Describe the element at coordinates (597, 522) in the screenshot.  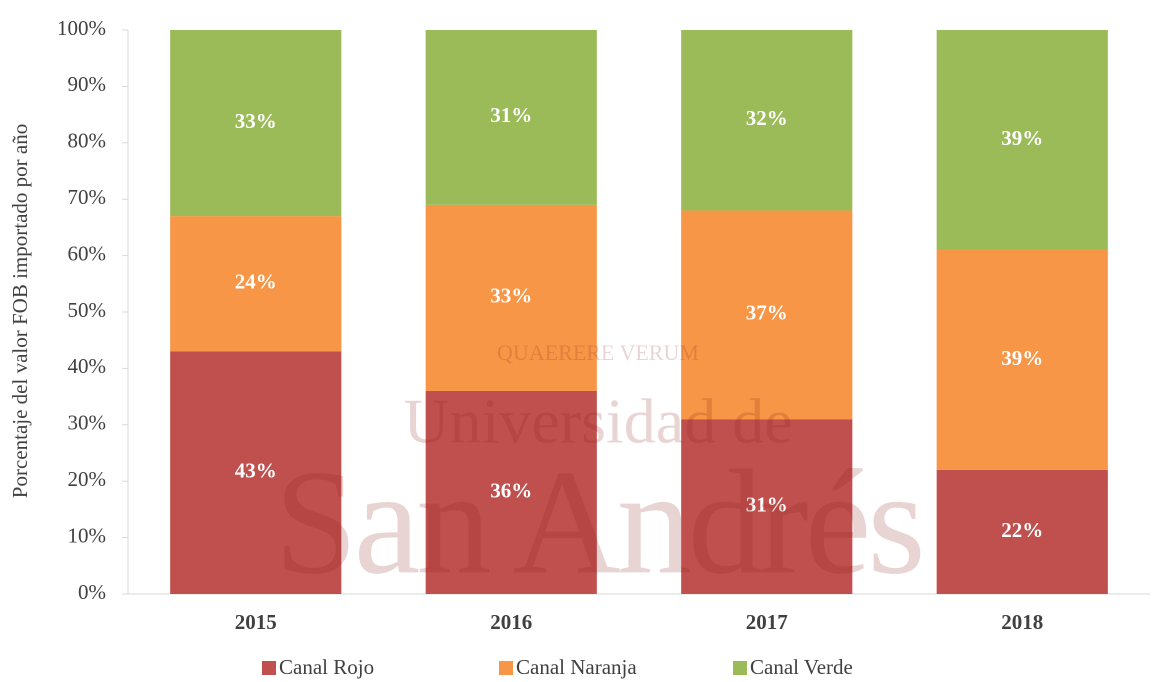
I see `watermark-line2: San Andrés` at that location.